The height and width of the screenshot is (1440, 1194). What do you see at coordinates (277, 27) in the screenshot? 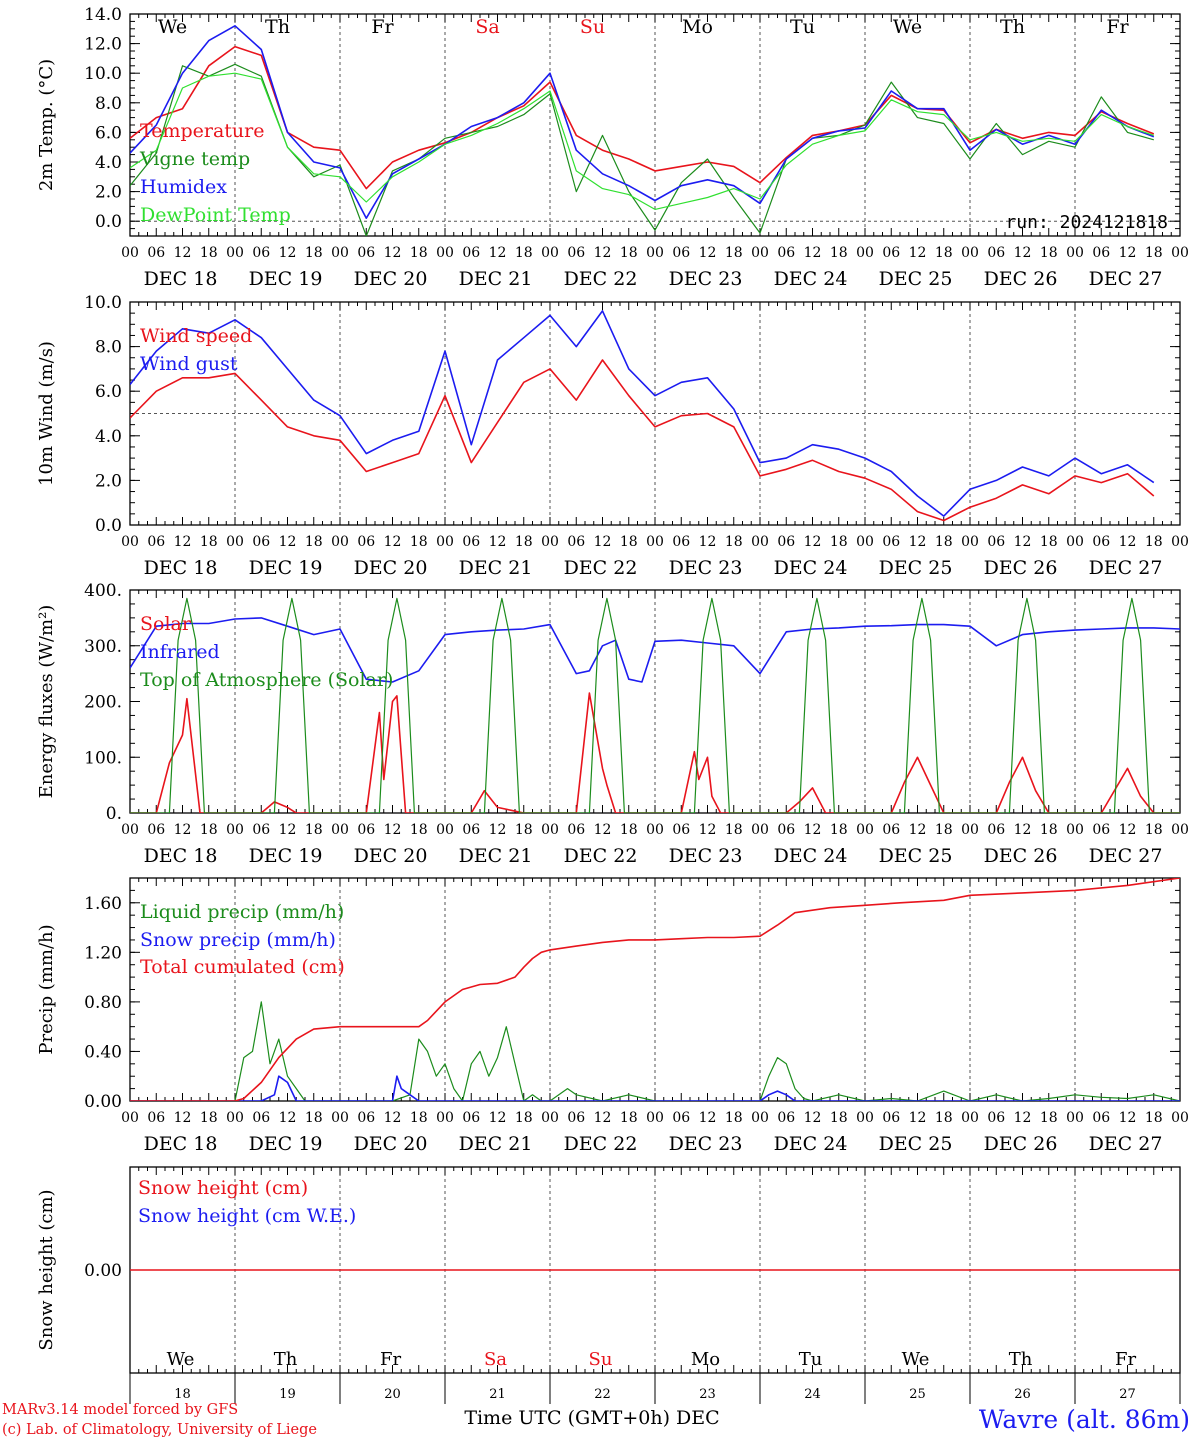
I see `weekday-label: Th` at bounding box center [277, 27].